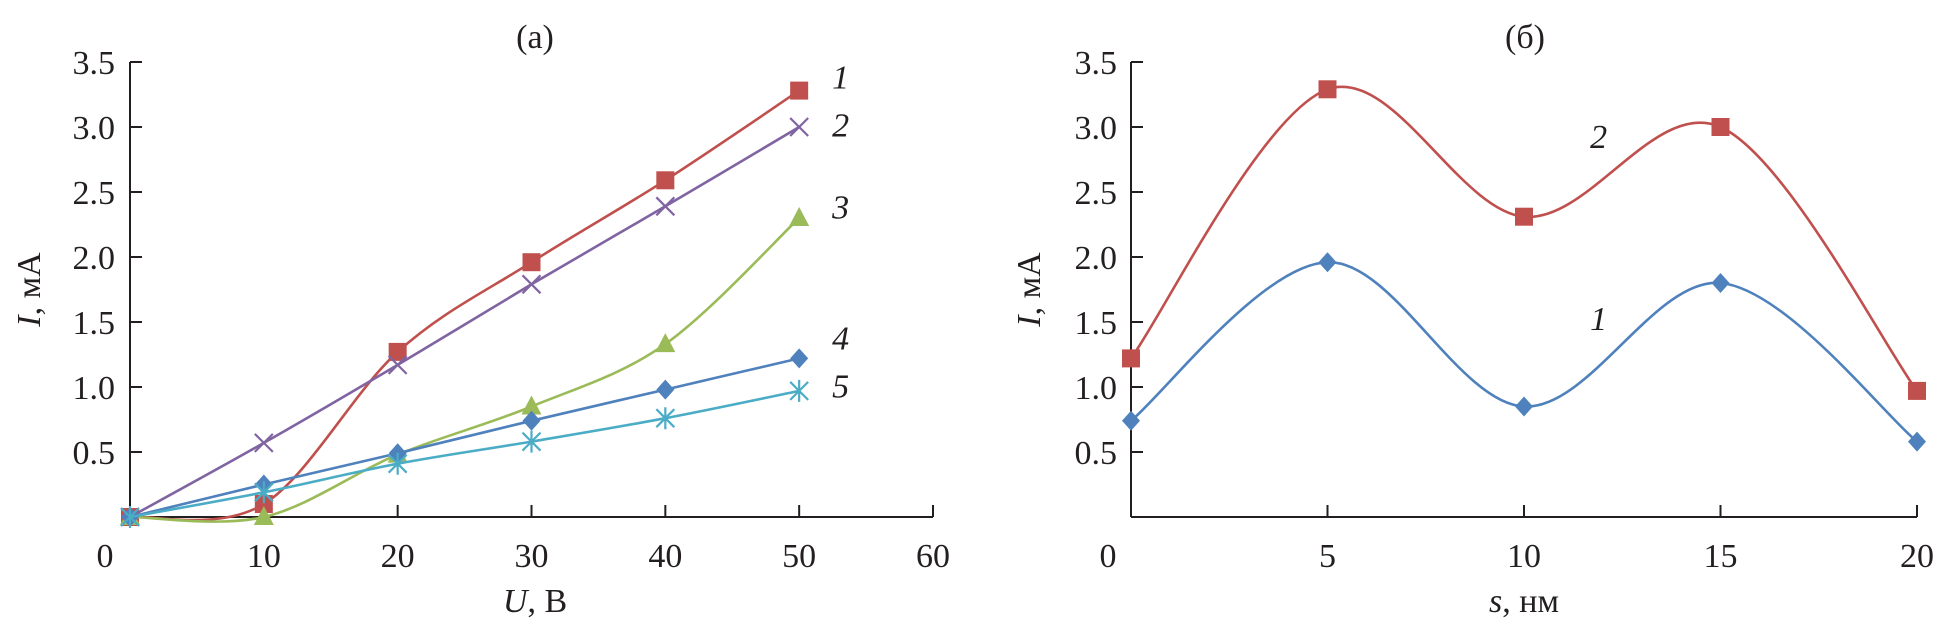 This screenshot has width=1938, height=626. I want to click on x-tick-label: 40, so click(665, 556).